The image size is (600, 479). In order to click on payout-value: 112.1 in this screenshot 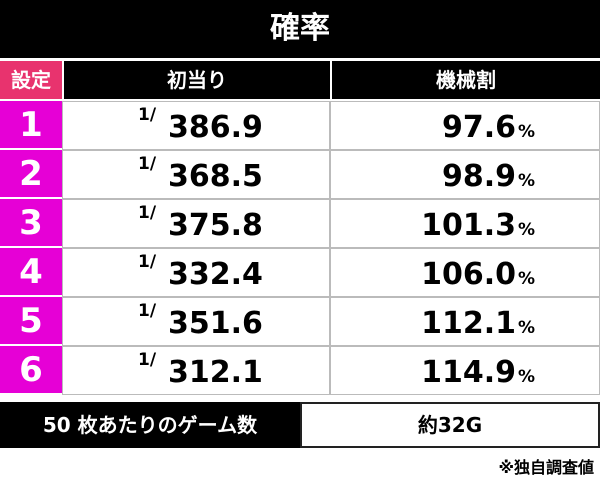, I will do `click(468, 323)`.